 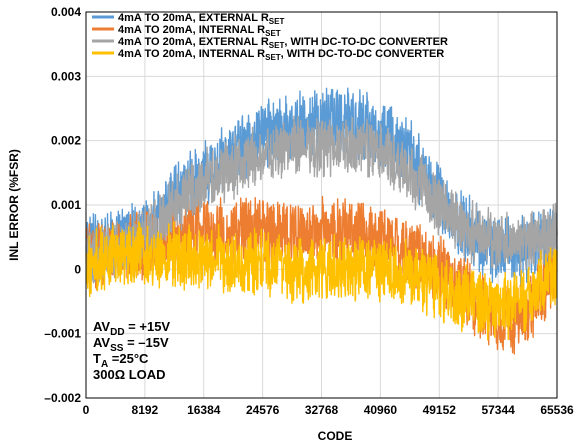 What do you see at coordinates (498, 410) in the screenshot?
I see `x-tick-label: 57344` at bounding box center [498, 410].